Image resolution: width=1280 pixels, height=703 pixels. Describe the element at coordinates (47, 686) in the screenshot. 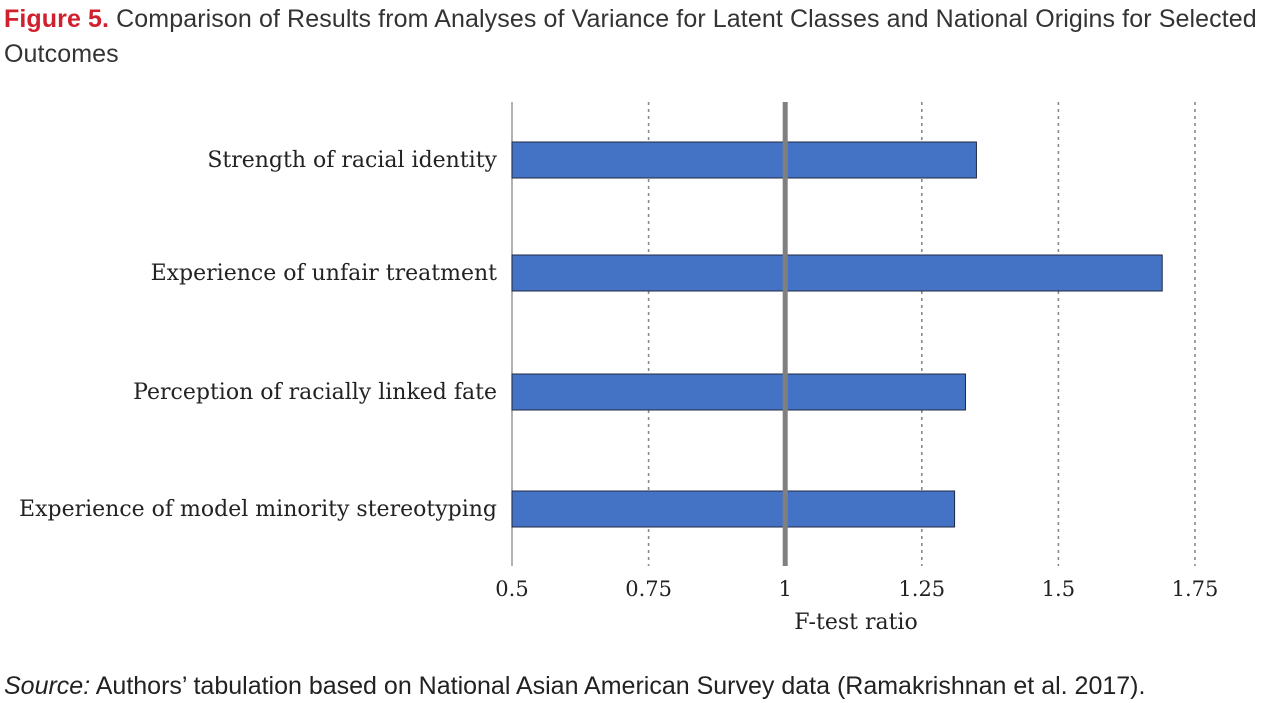

I see `source-label: Source:` at that location.